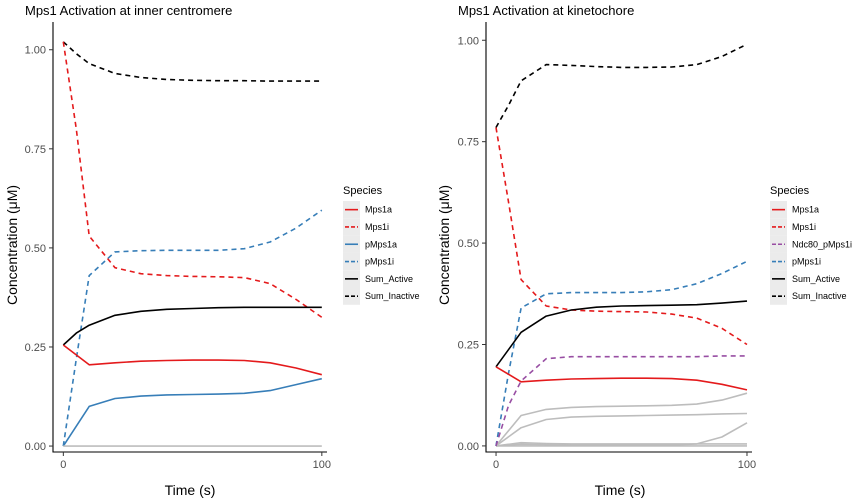 Image resolution: width=864 pixels, height=504 pixels. I want to click on legend-label: Ndc80_pMps1i, so click(822, 244).